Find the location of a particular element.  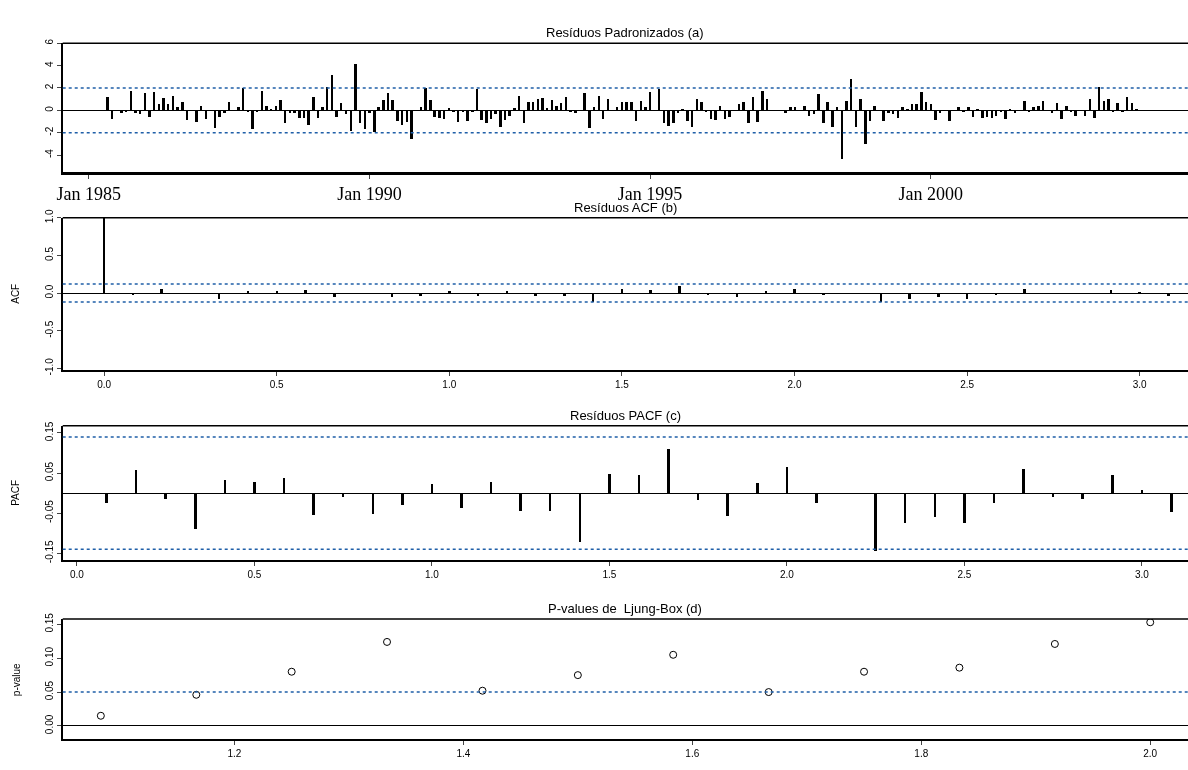

x-tick-label: 1.4 is located at coordinates (463, 754).